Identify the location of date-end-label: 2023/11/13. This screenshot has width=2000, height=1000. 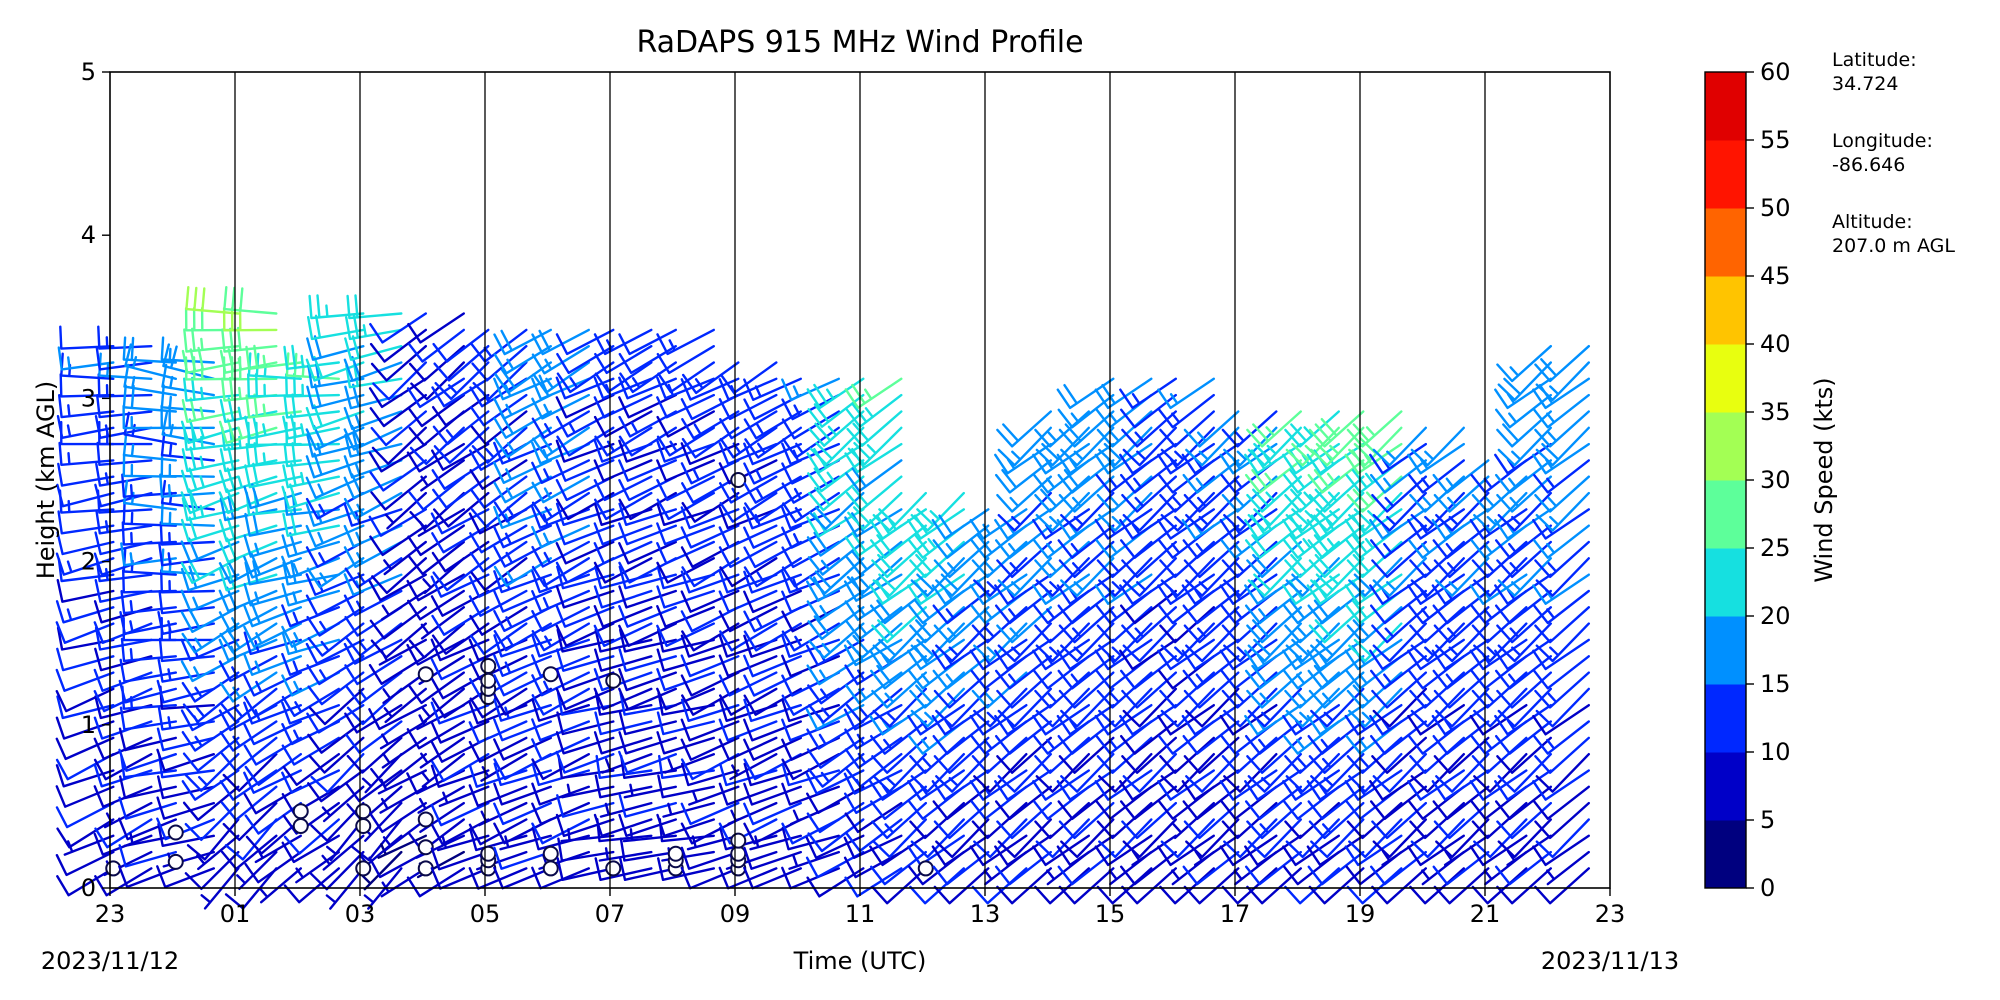
(1610, 961).